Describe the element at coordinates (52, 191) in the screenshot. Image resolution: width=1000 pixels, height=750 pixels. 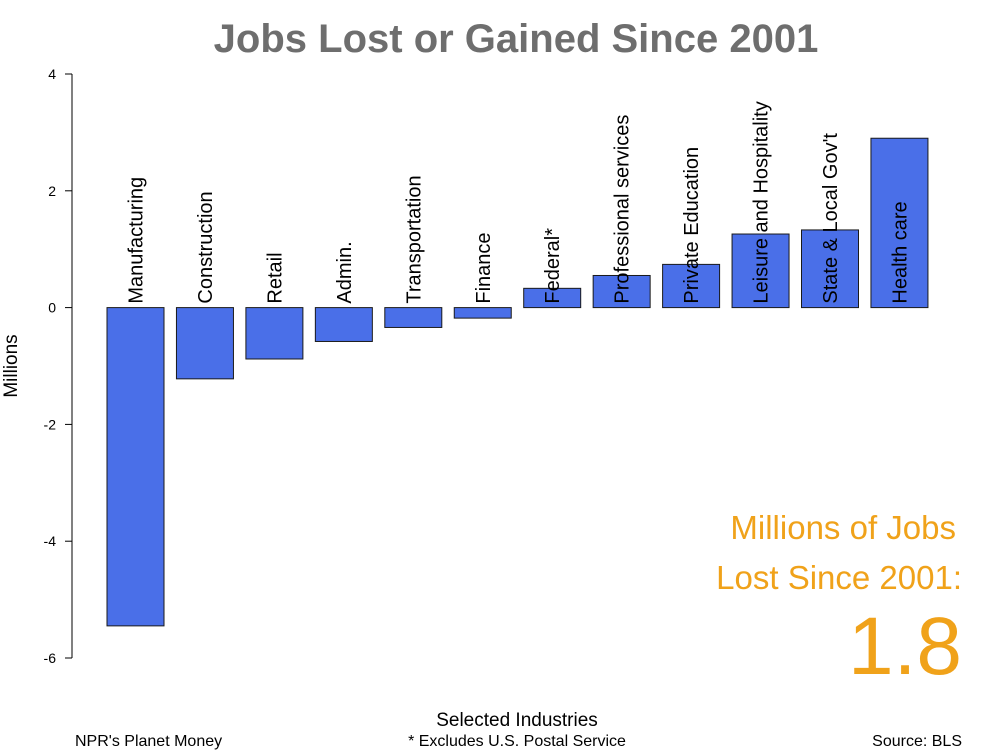
I see `y-tick-label: 2` at that location.